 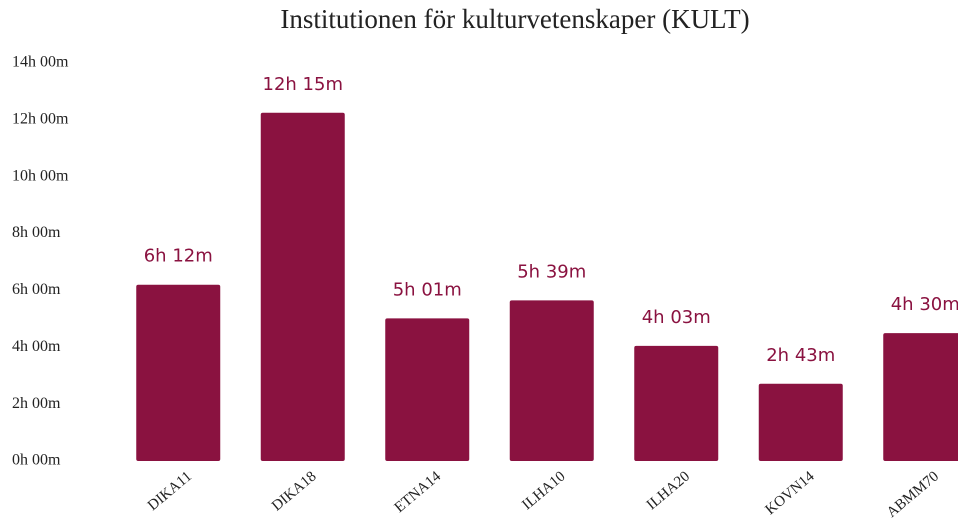 What do you see at coordinates (36, 346) in the screenshot?
I see `y-tick-label: 4h 00m` at bounding box center [36, 346].